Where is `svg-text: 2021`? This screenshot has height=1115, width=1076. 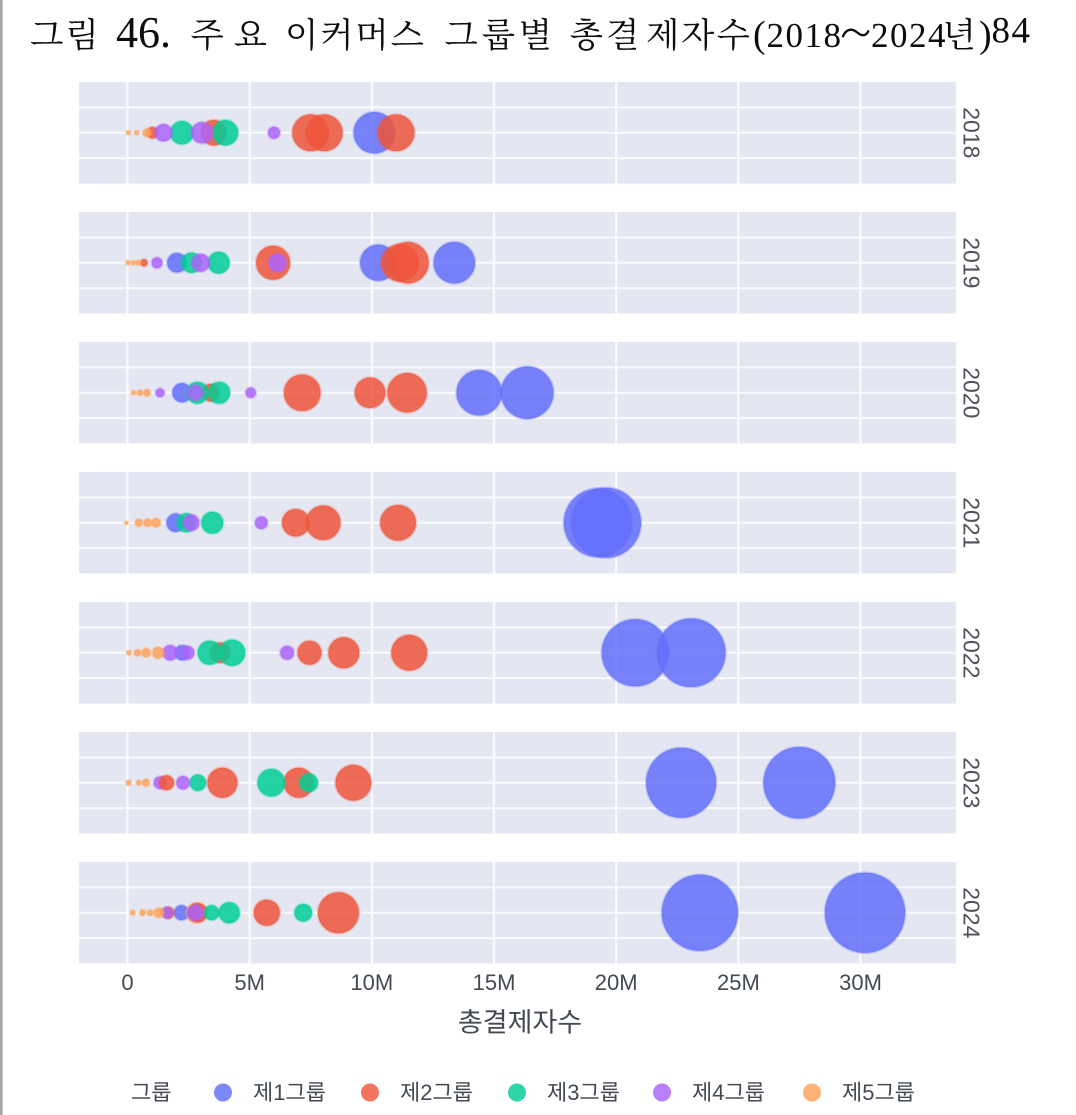 svg-text: 2021 is located at coordinates (972, 522).